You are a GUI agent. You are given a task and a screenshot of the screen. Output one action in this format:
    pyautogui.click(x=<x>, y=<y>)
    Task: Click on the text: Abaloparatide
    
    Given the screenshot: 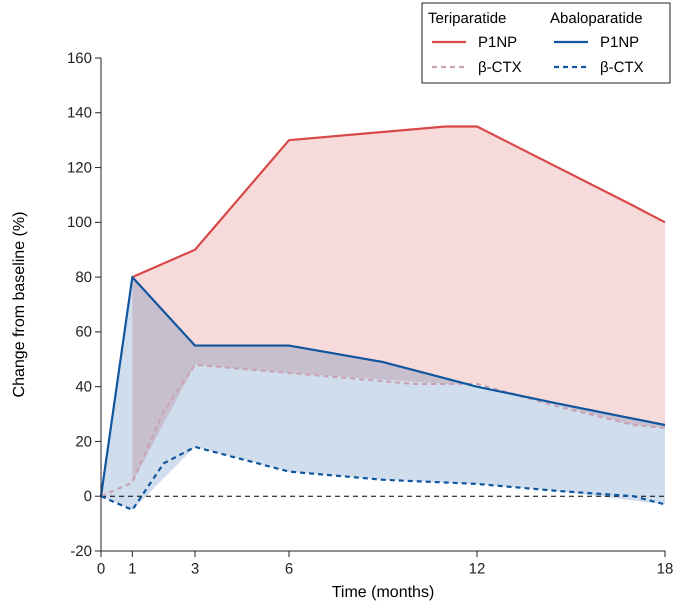 What is the action you would take?
    pyautogui.click(x=596, y=18)
    